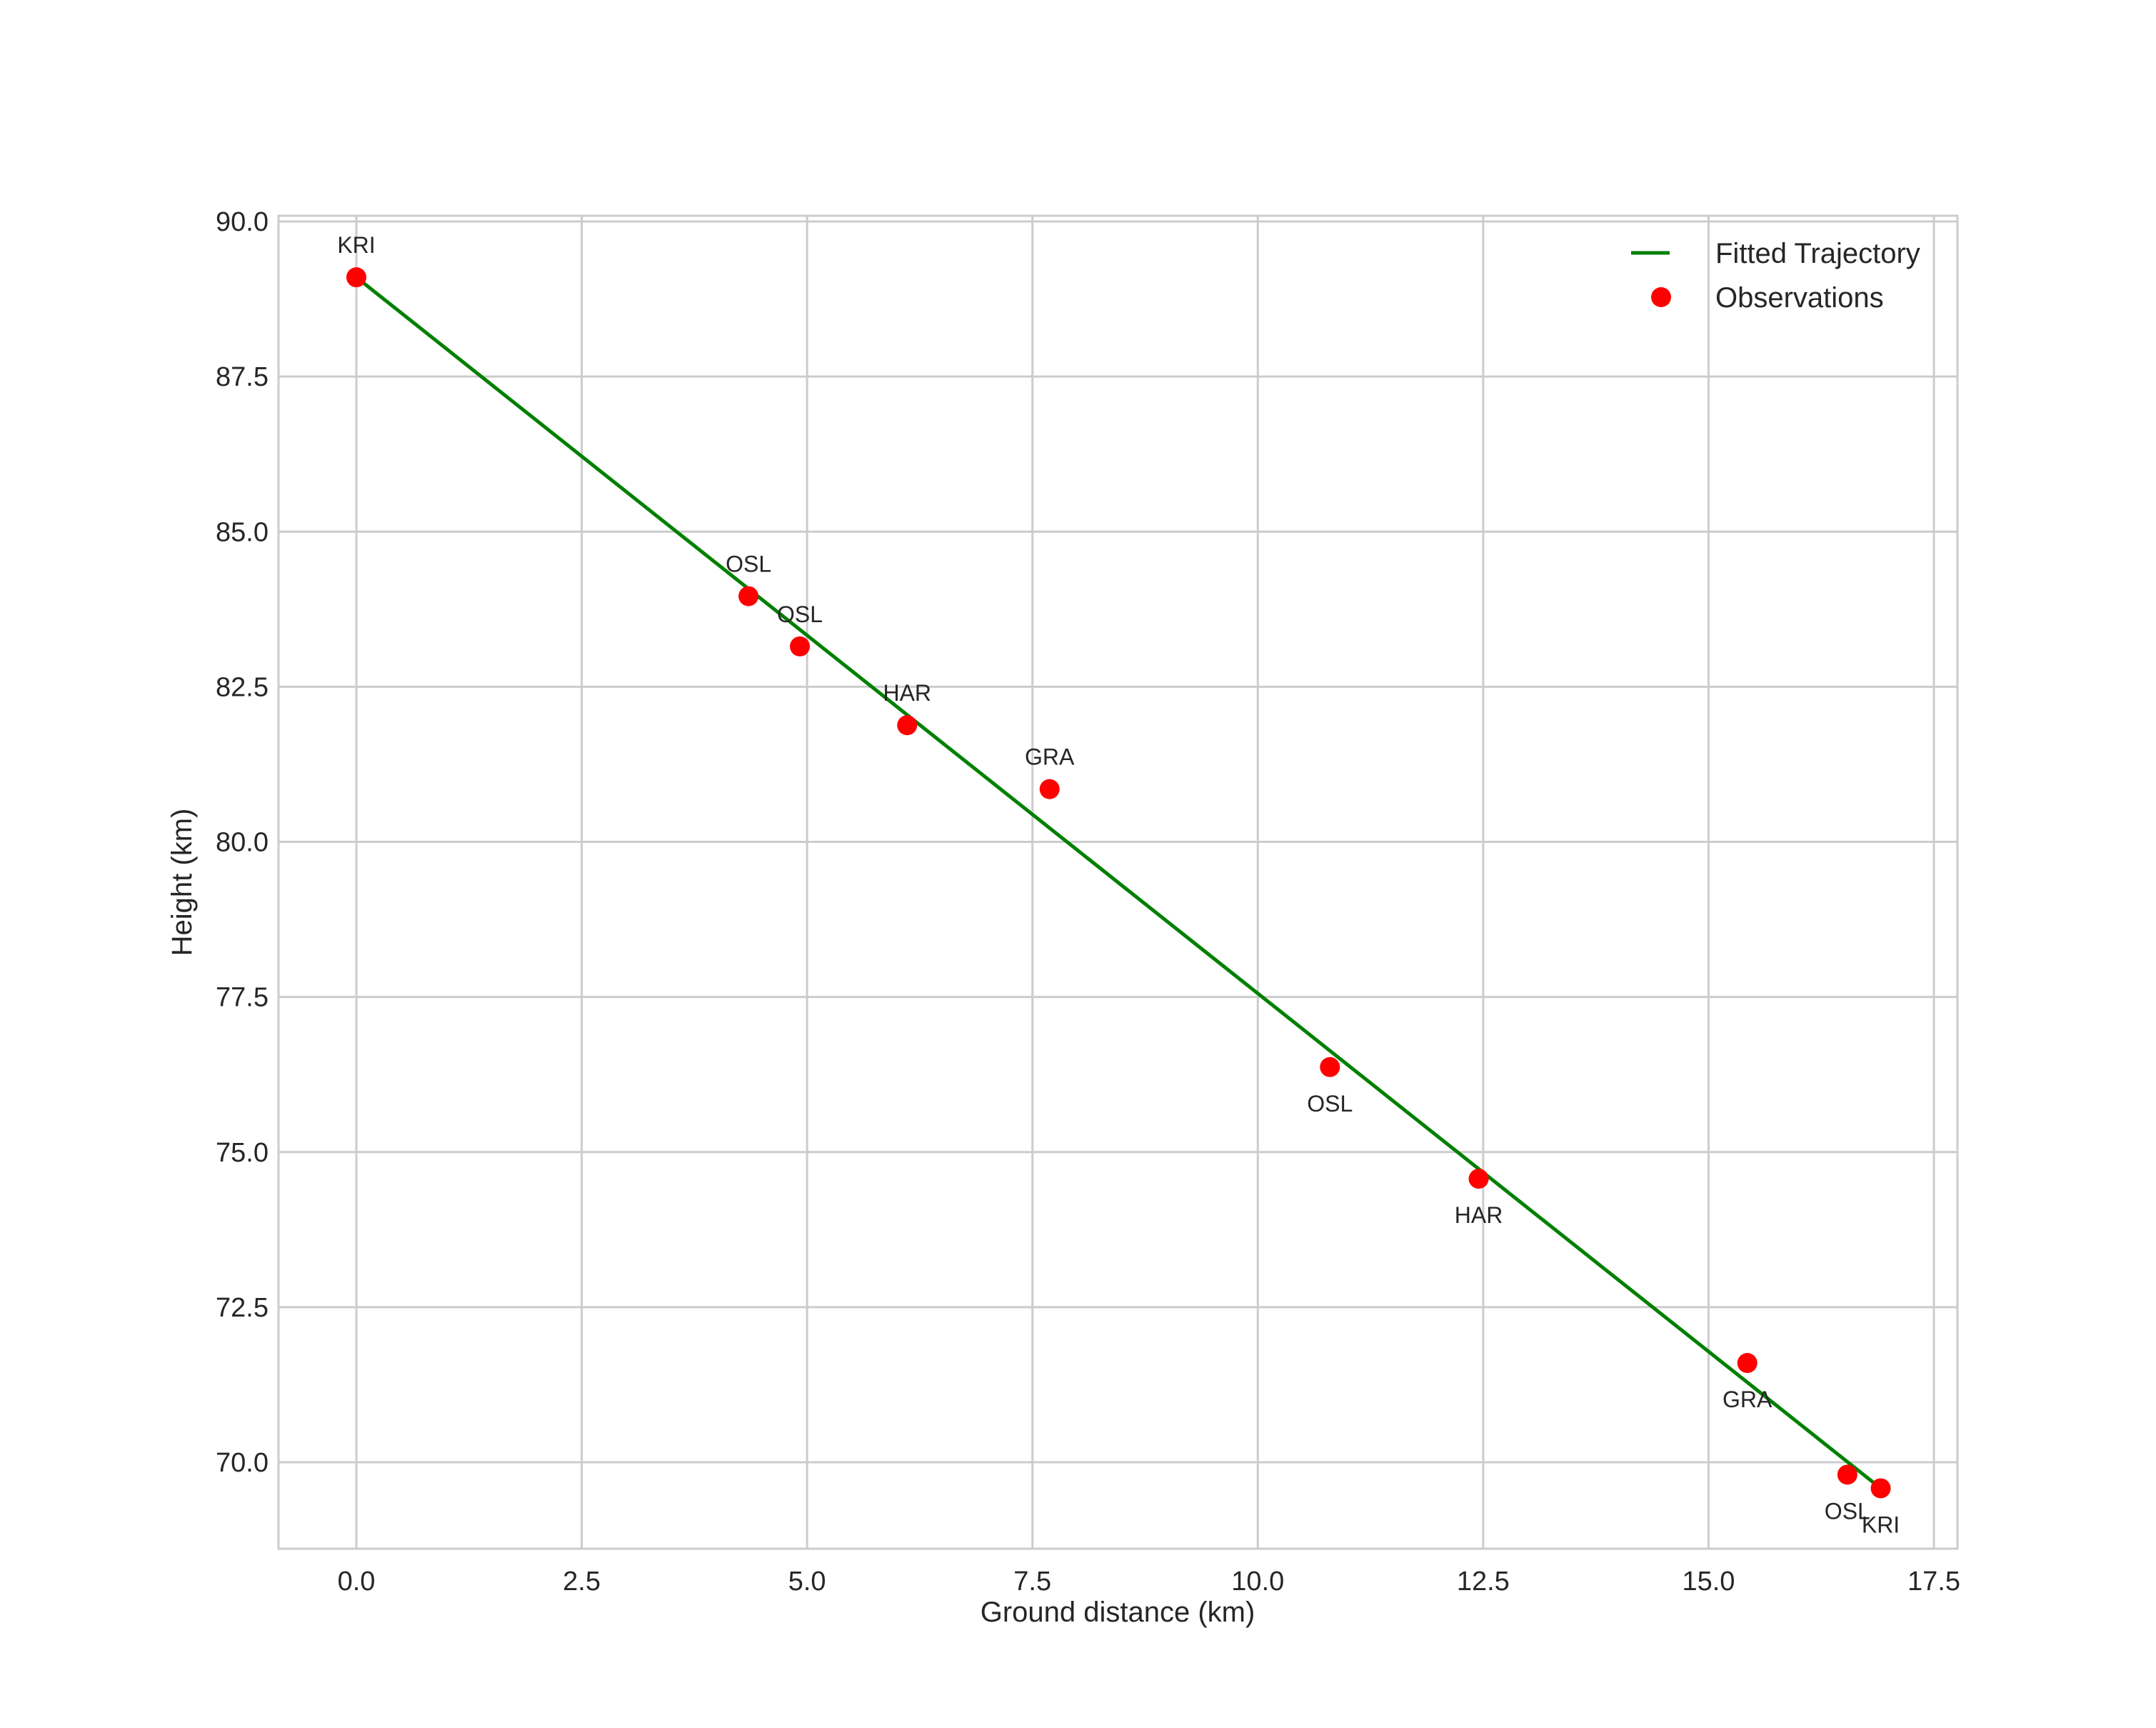 This screenshot has width=2156, height=1728. What do you see at coordinates (243, 1308) in the screenshot?
I see `y-tick-label: 72.5` at bounding box center [243, 1308].